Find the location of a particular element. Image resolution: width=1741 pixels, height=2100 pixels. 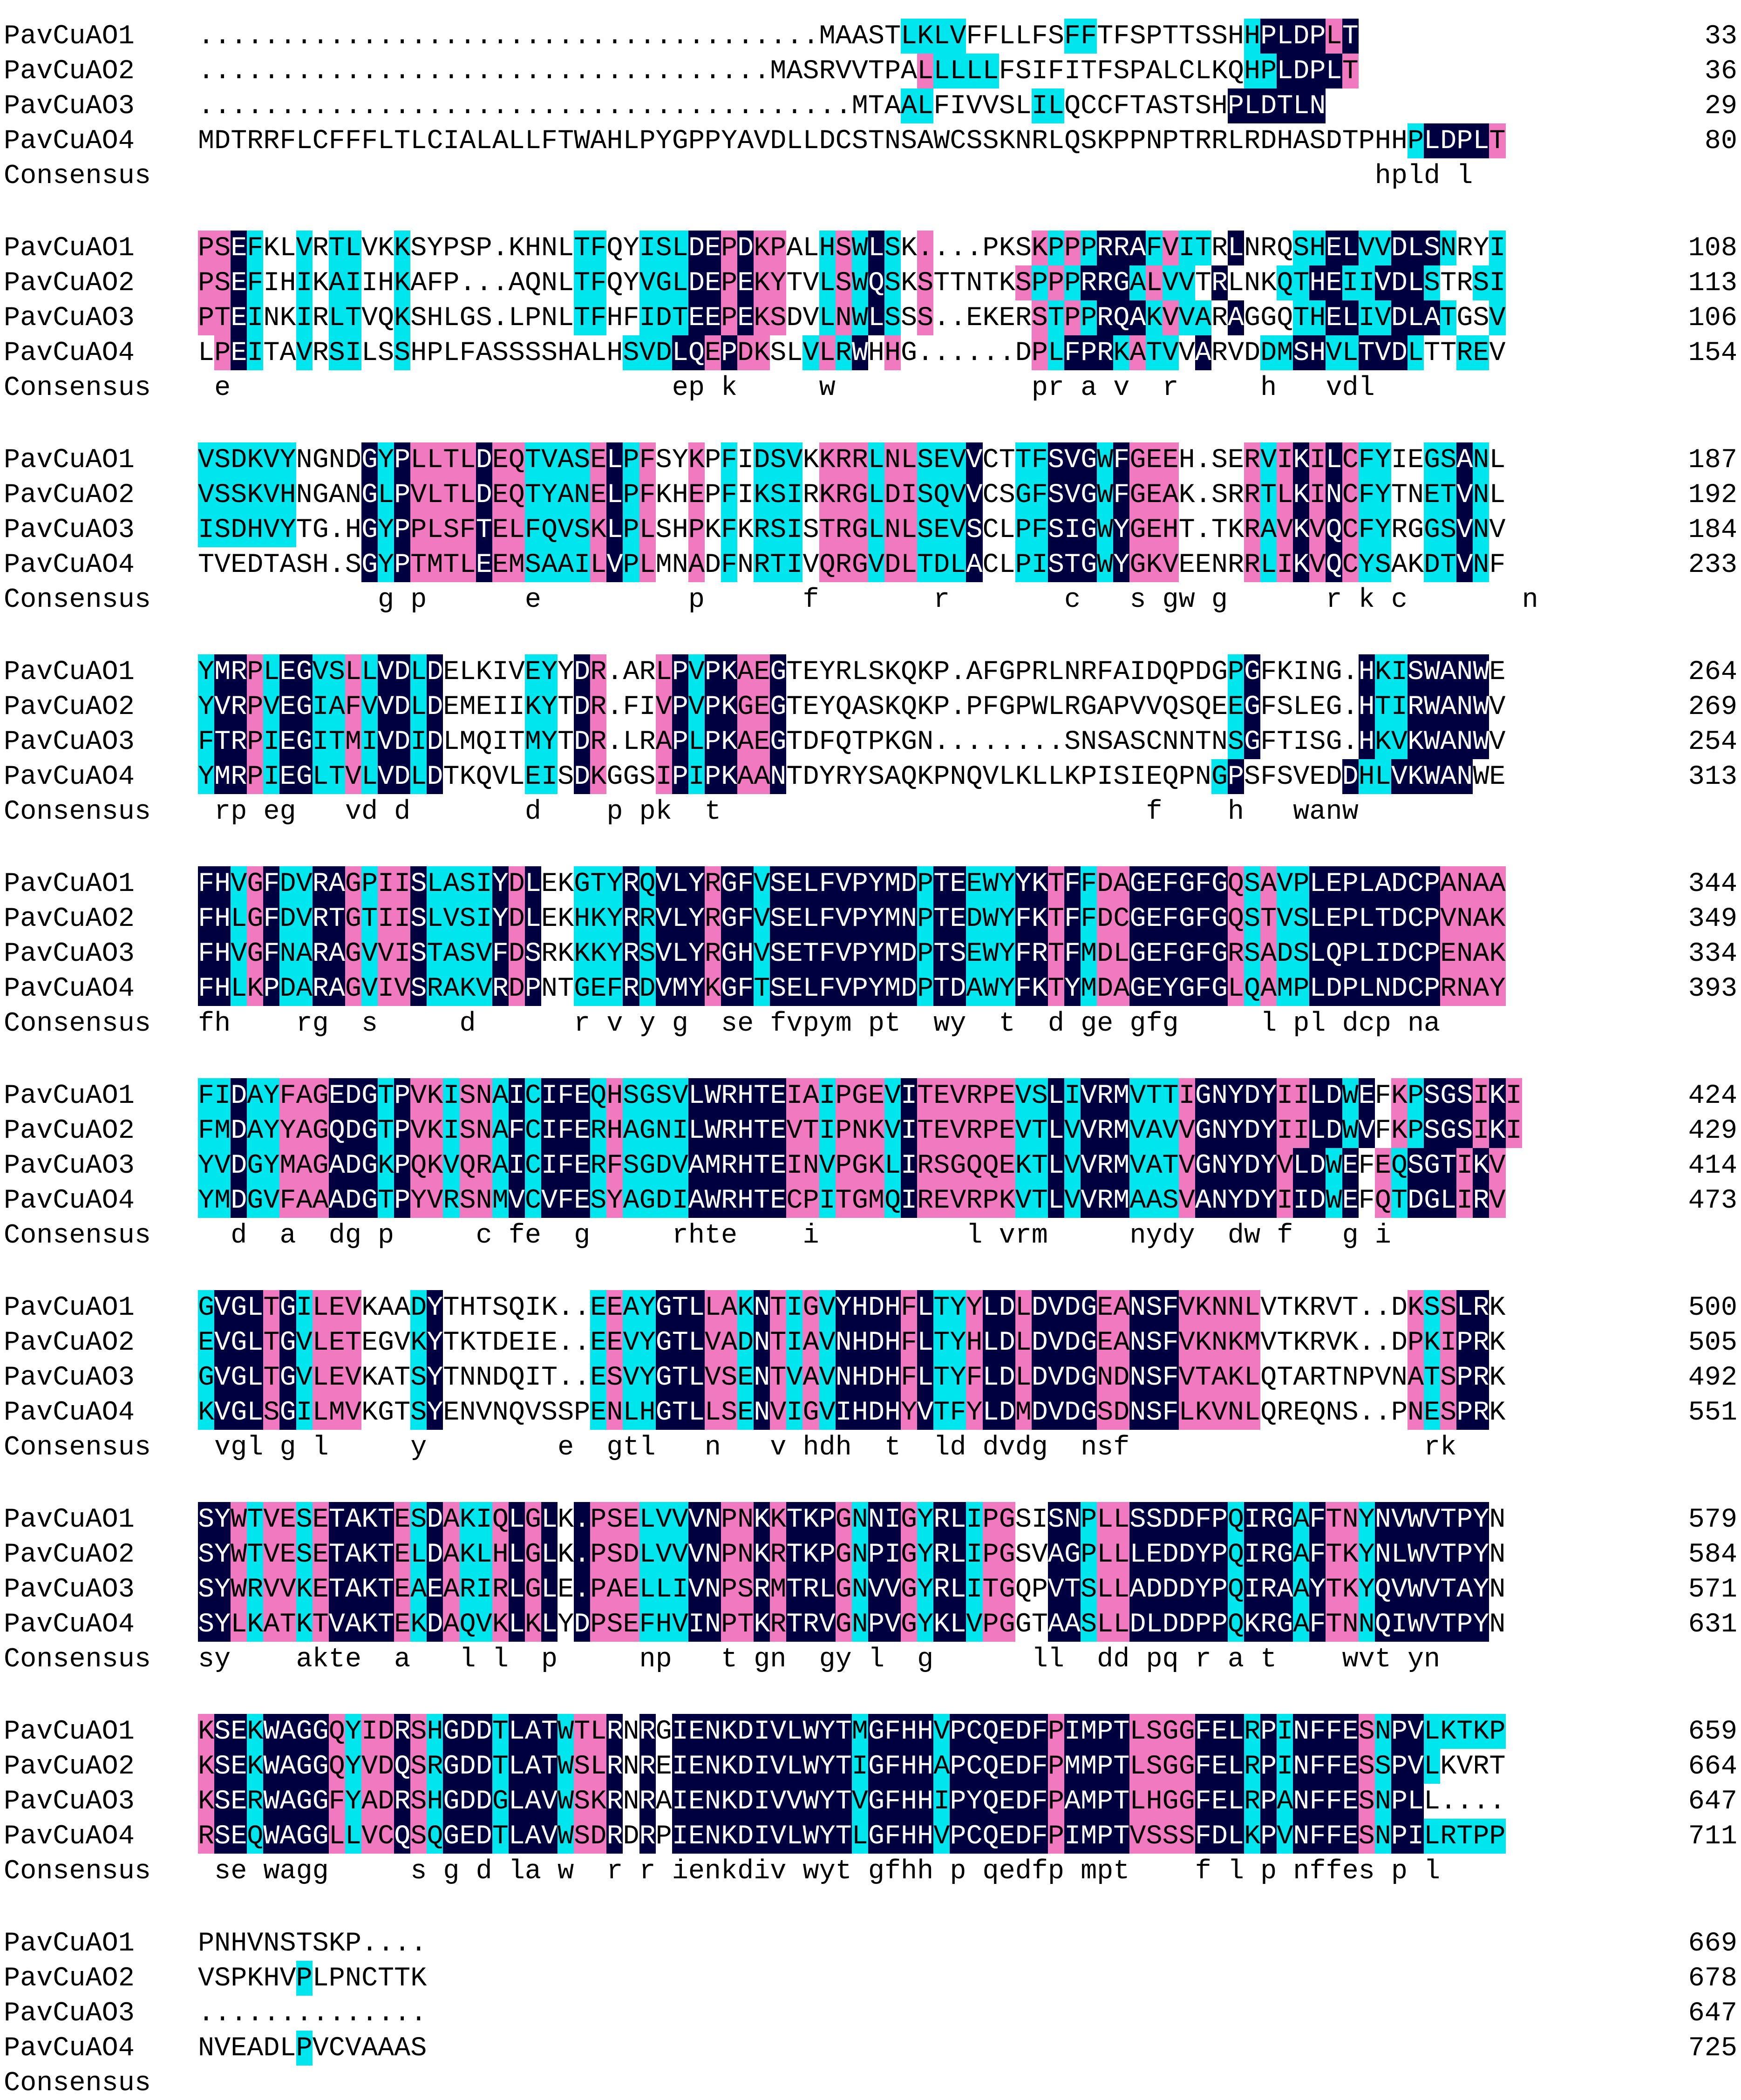

residue: H is located at coordinates (1252, 71).